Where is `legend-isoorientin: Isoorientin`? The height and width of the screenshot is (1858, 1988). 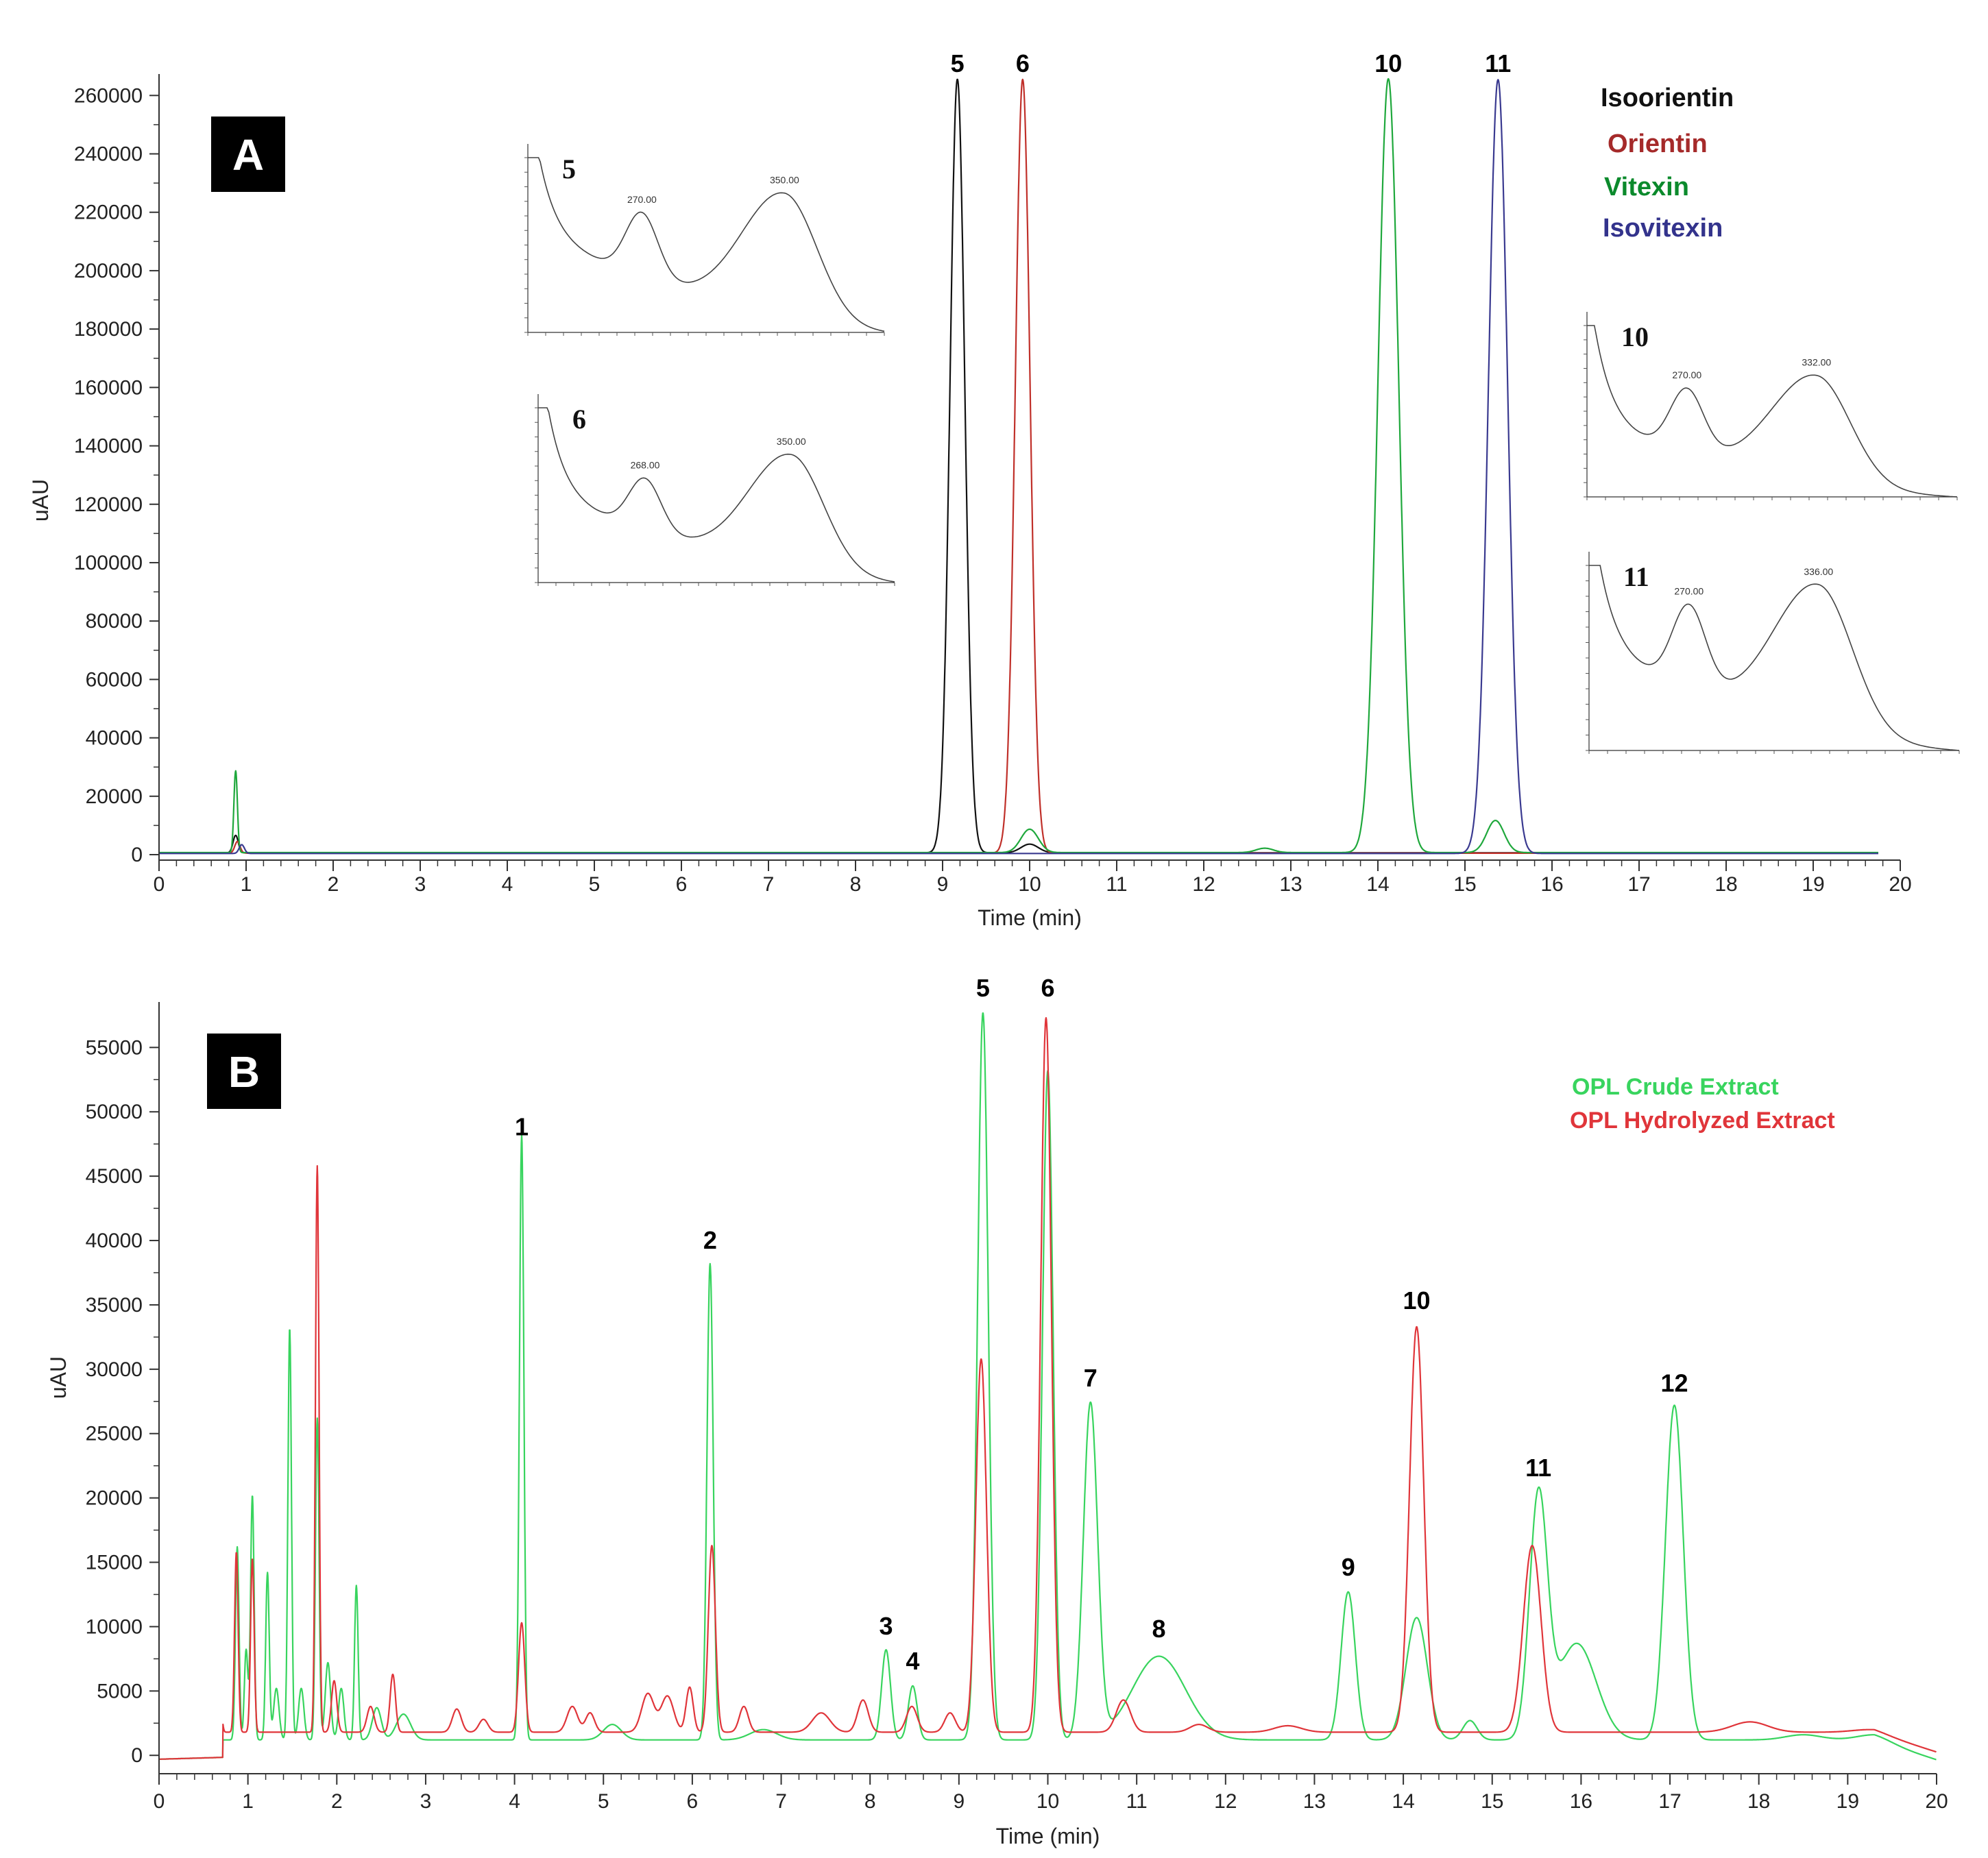
legend-isoorientin: Isoorientin is located at coordinates (1667, 98).